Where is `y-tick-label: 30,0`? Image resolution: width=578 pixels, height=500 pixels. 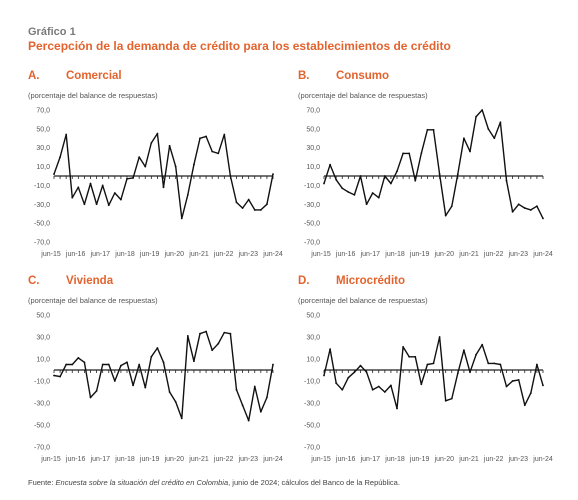 y-tick-label: 30,0 is located at coordinates (43, 148).